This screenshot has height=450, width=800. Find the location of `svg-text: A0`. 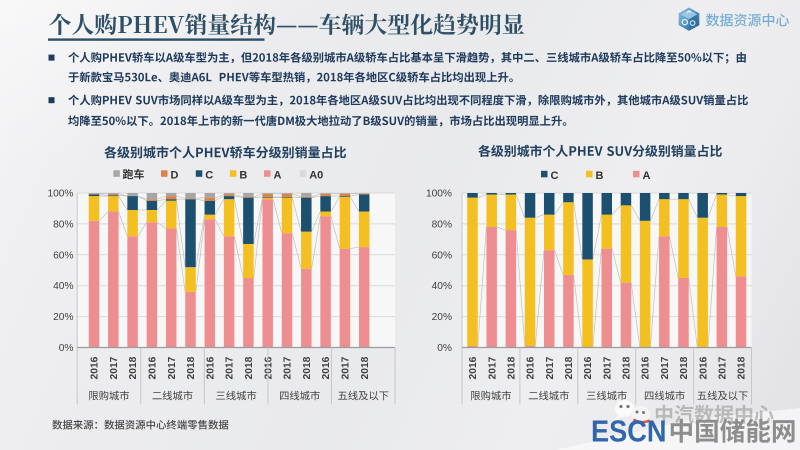

svg-text: A0 is located at coordinates (316, 176).